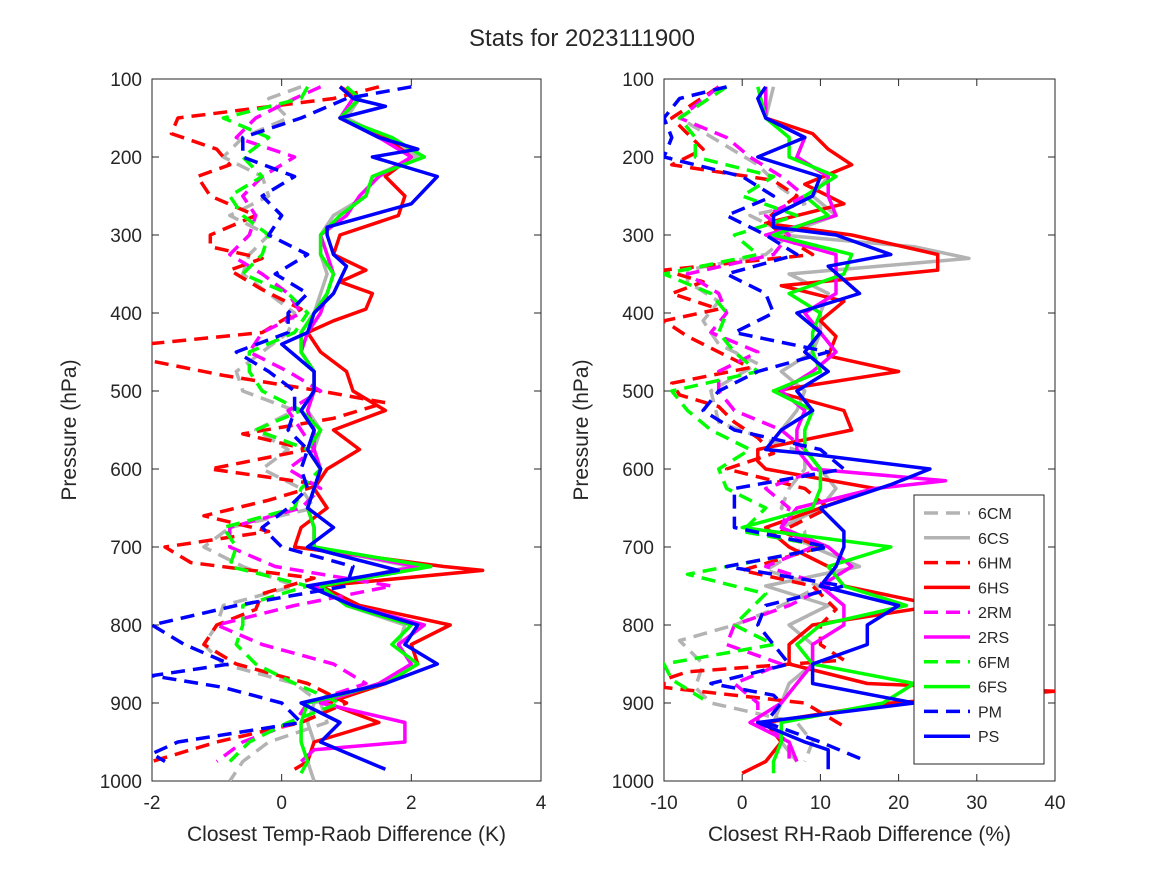 This screenshot has width=1167, height=875. What do you see at coordinates (750, 424) in the screenshot?
I see `series-line-6cm` at bounding box center [750, 424].